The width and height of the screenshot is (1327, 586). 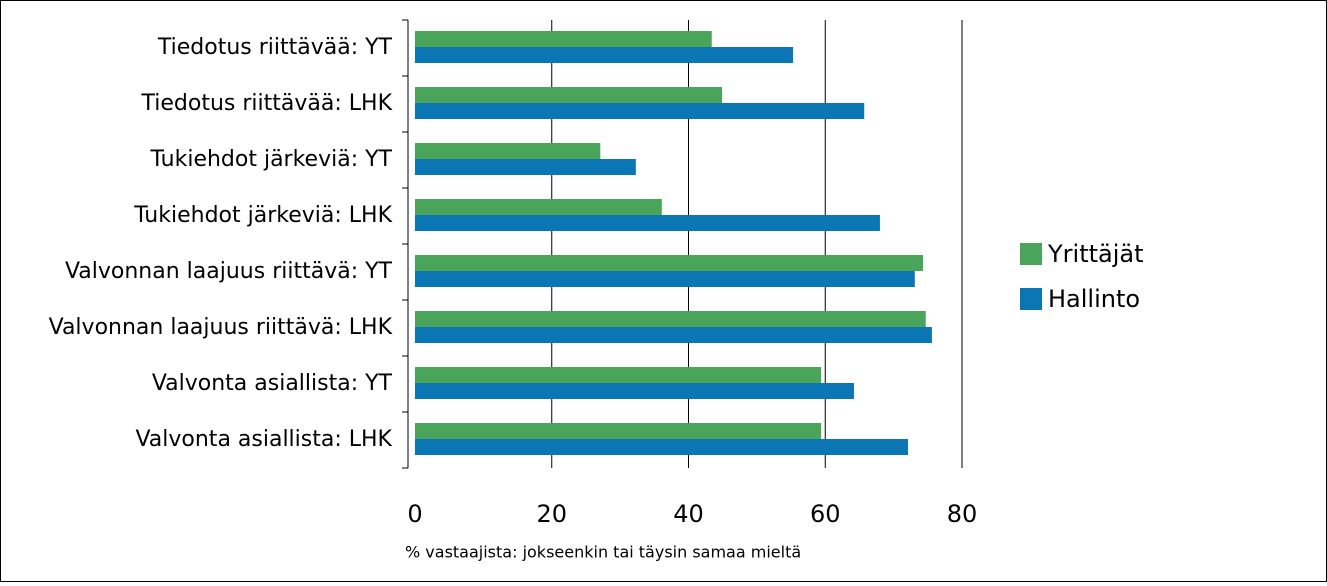 What do you see at coordinates (1094, 299) in the screenshot?
I see `legend-label: Hallinto` at bounding box center [1094, 299].